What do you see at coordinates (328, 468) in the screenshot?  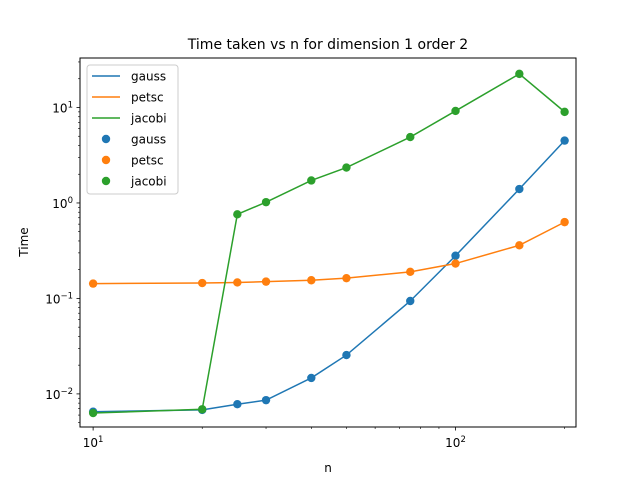 I see `x-axis-label: n` at bounding box center [328, 468].